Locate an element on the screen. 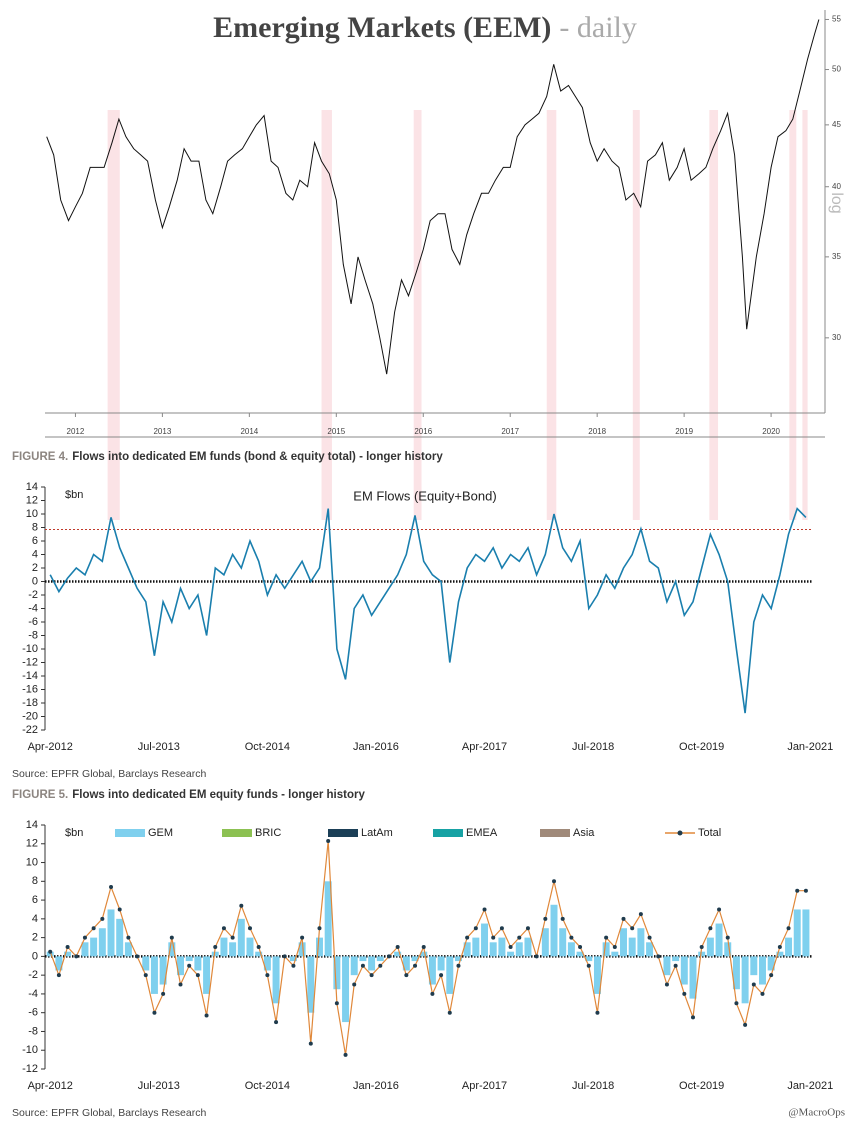 The width and height of the screenshot is (851, 1127). y-tick-label: 50 is located at coordinates (836, 69).